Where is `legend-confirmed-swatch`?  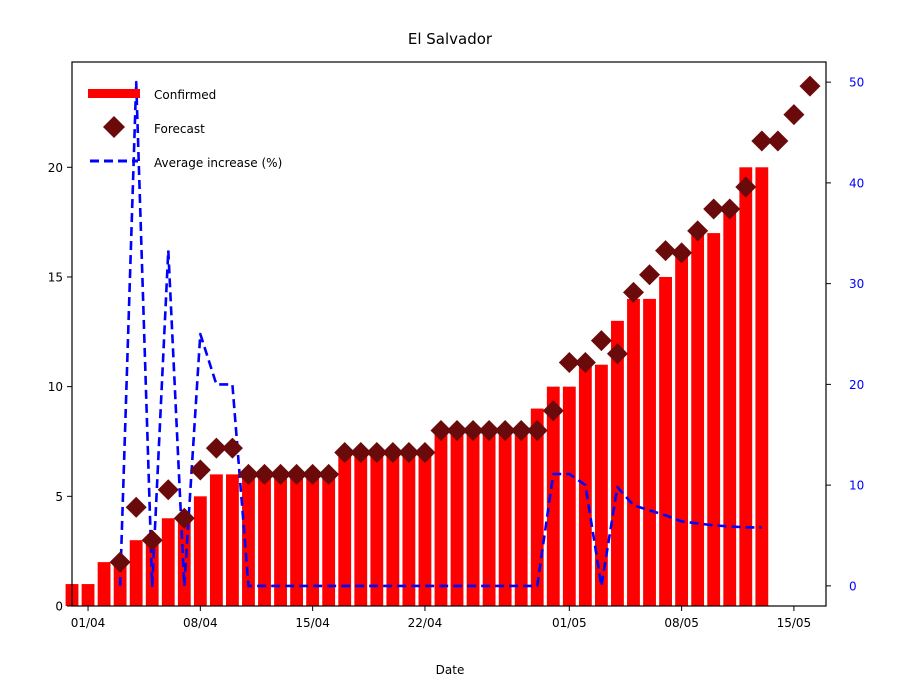
legend-confirmed-swatch is located at coordinates (114, 93).